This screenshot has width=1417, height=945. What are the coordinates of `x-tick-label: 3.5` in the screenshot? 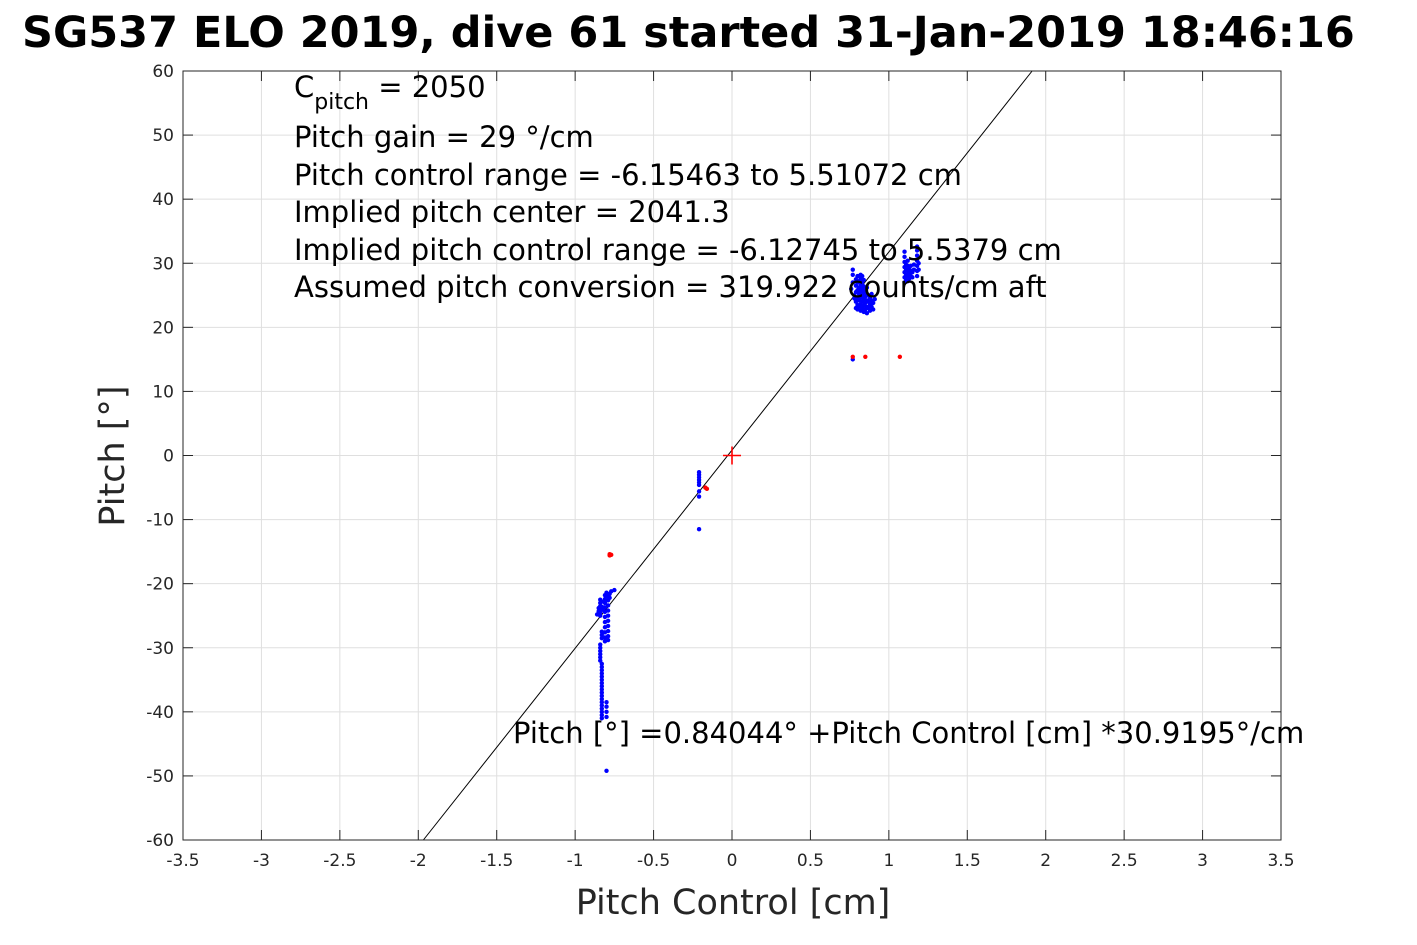 It's located at (1280, 861).